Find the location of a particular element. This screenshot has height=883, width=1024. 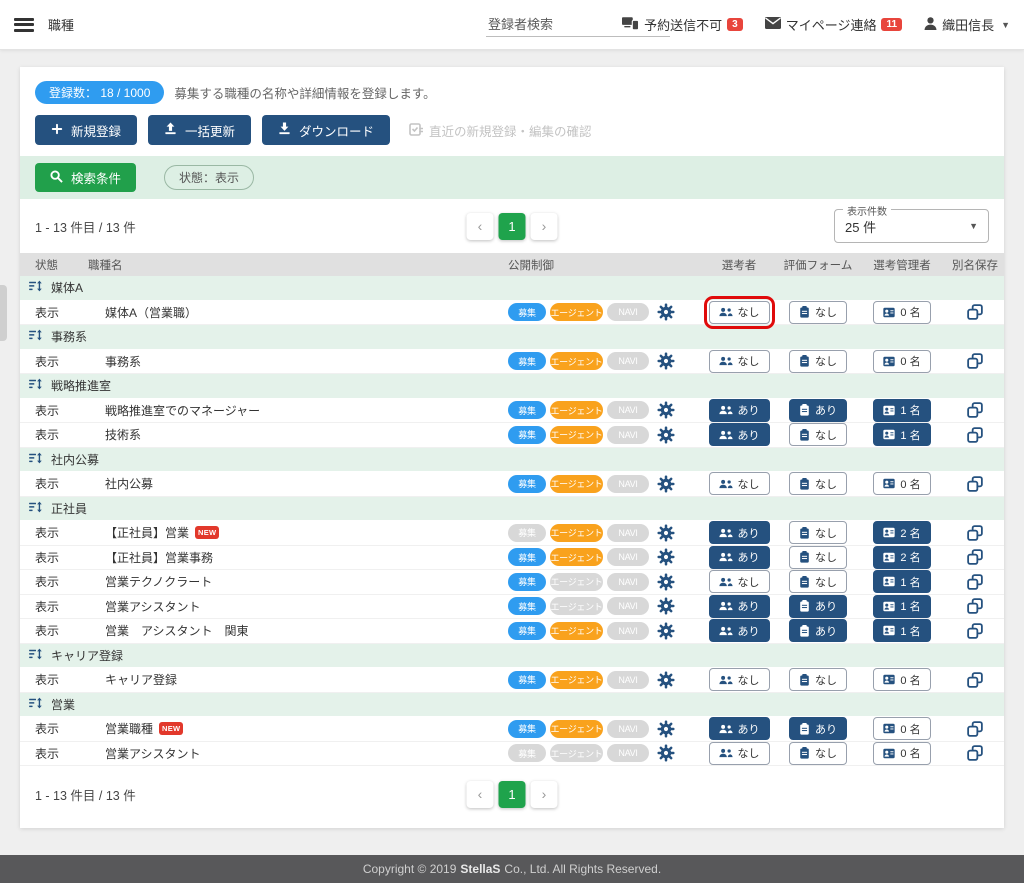

select-caret-icon: ▼ is located at coordinates (973, 226).